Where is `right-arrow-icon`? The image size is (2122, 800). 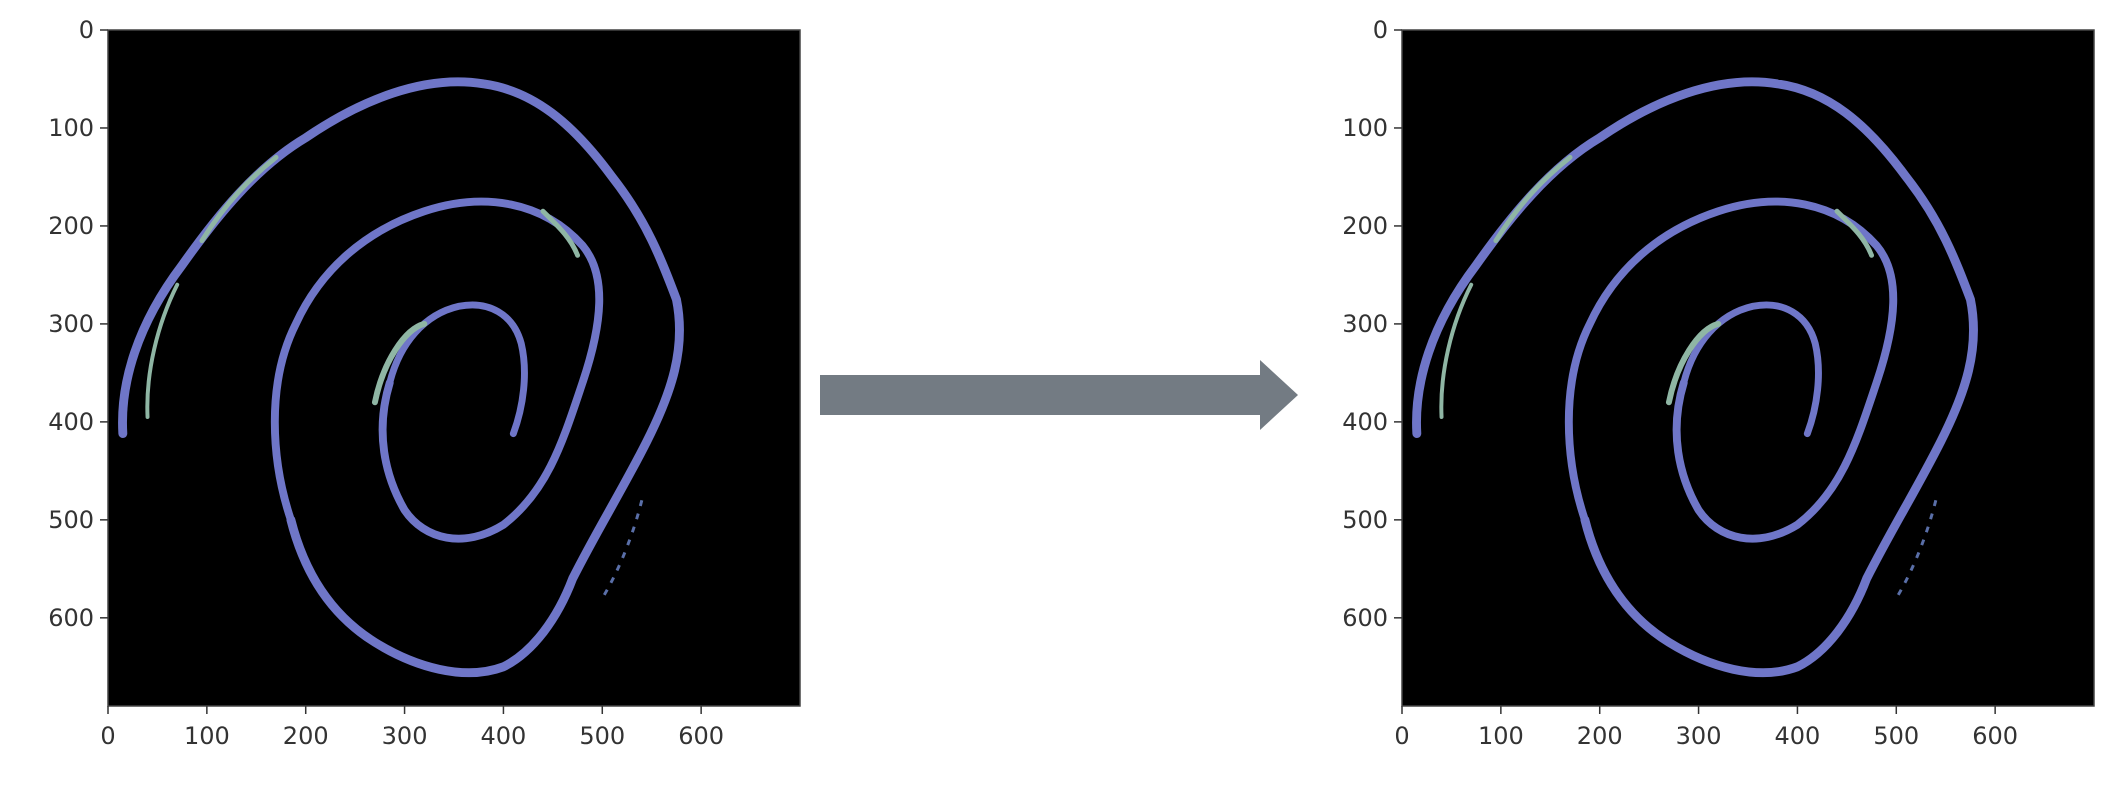
right-arrow-icon is located at coordinates (1059, 395).